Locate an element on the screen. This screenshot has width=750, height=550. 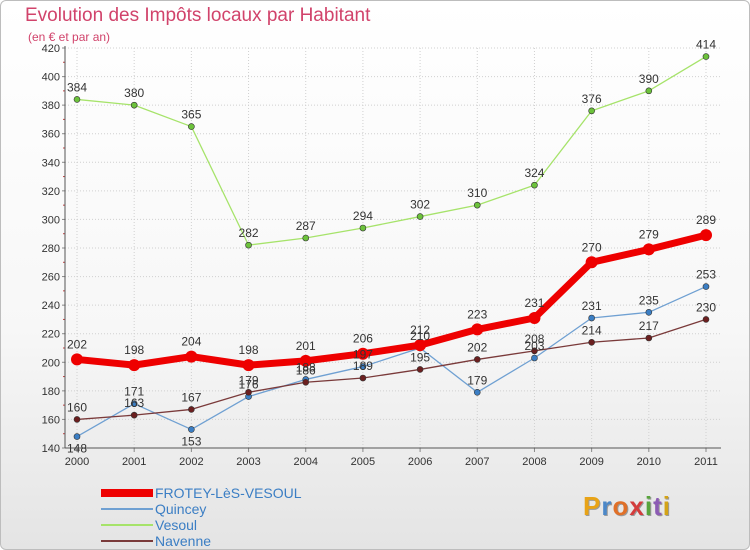
x-tick-label: 2010 is located at coordinates (649, 462).